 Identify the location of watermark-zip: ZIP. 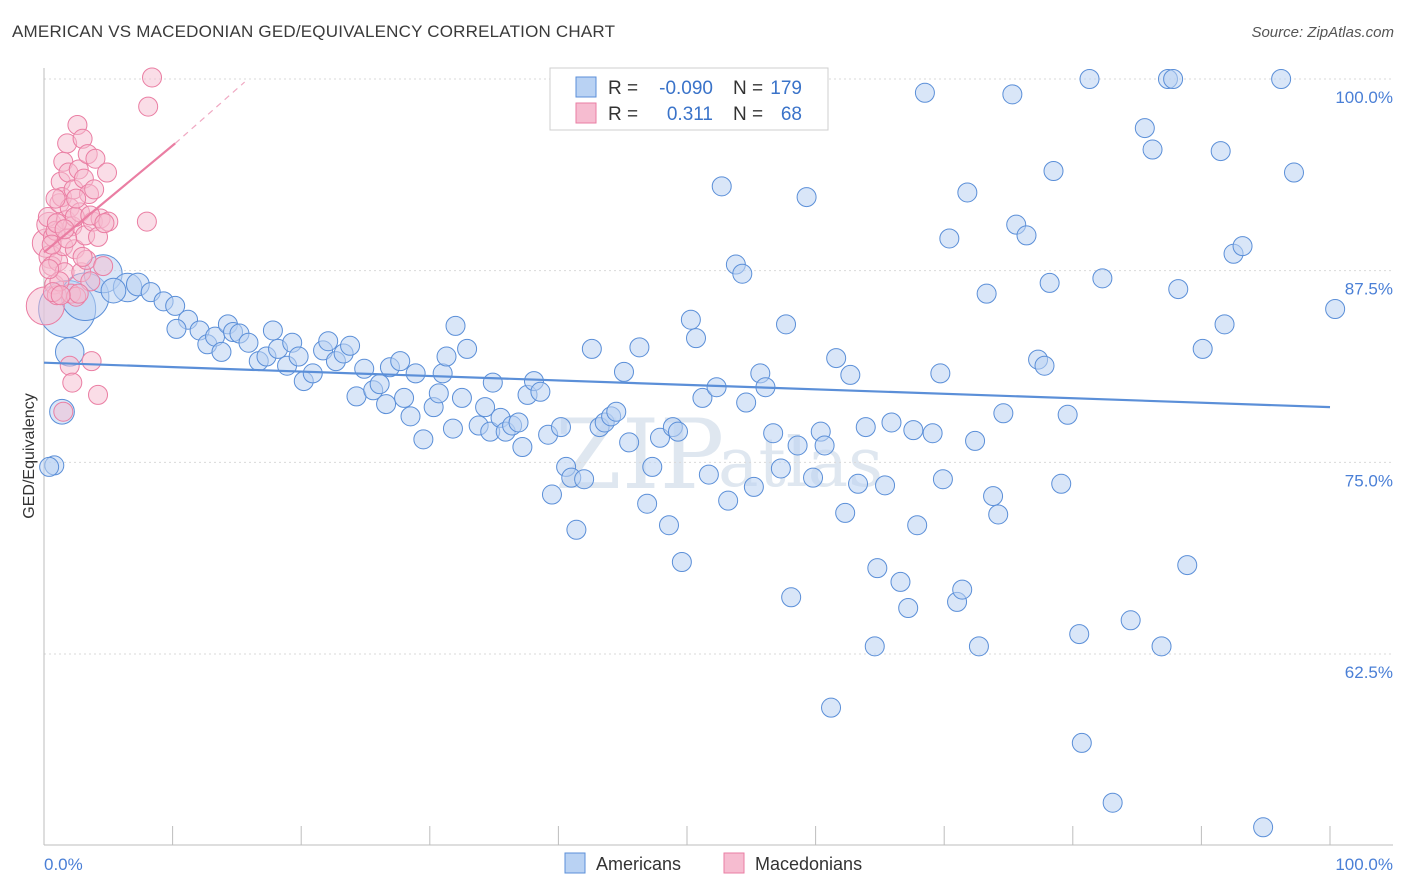
(639, 455).